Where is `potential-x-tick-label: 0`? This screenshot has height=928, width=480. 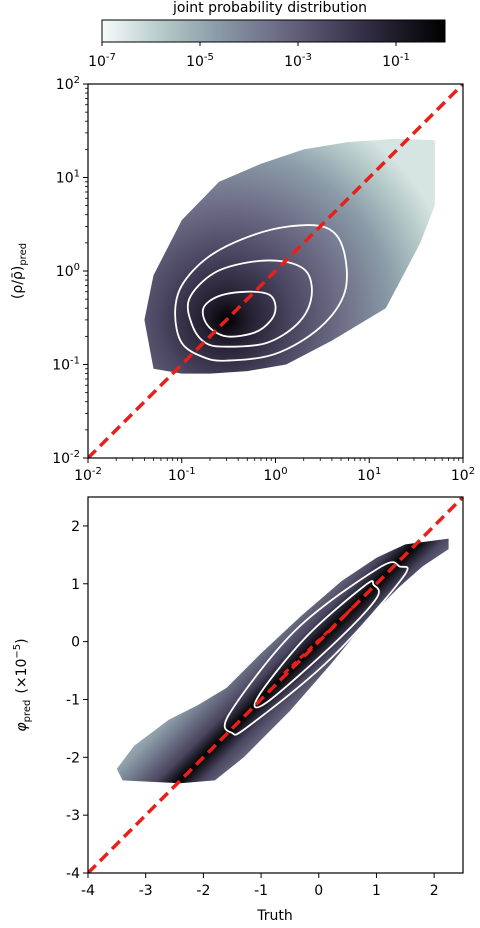 potential-x-tick-label: 0 is located at coordinates (318, 891).